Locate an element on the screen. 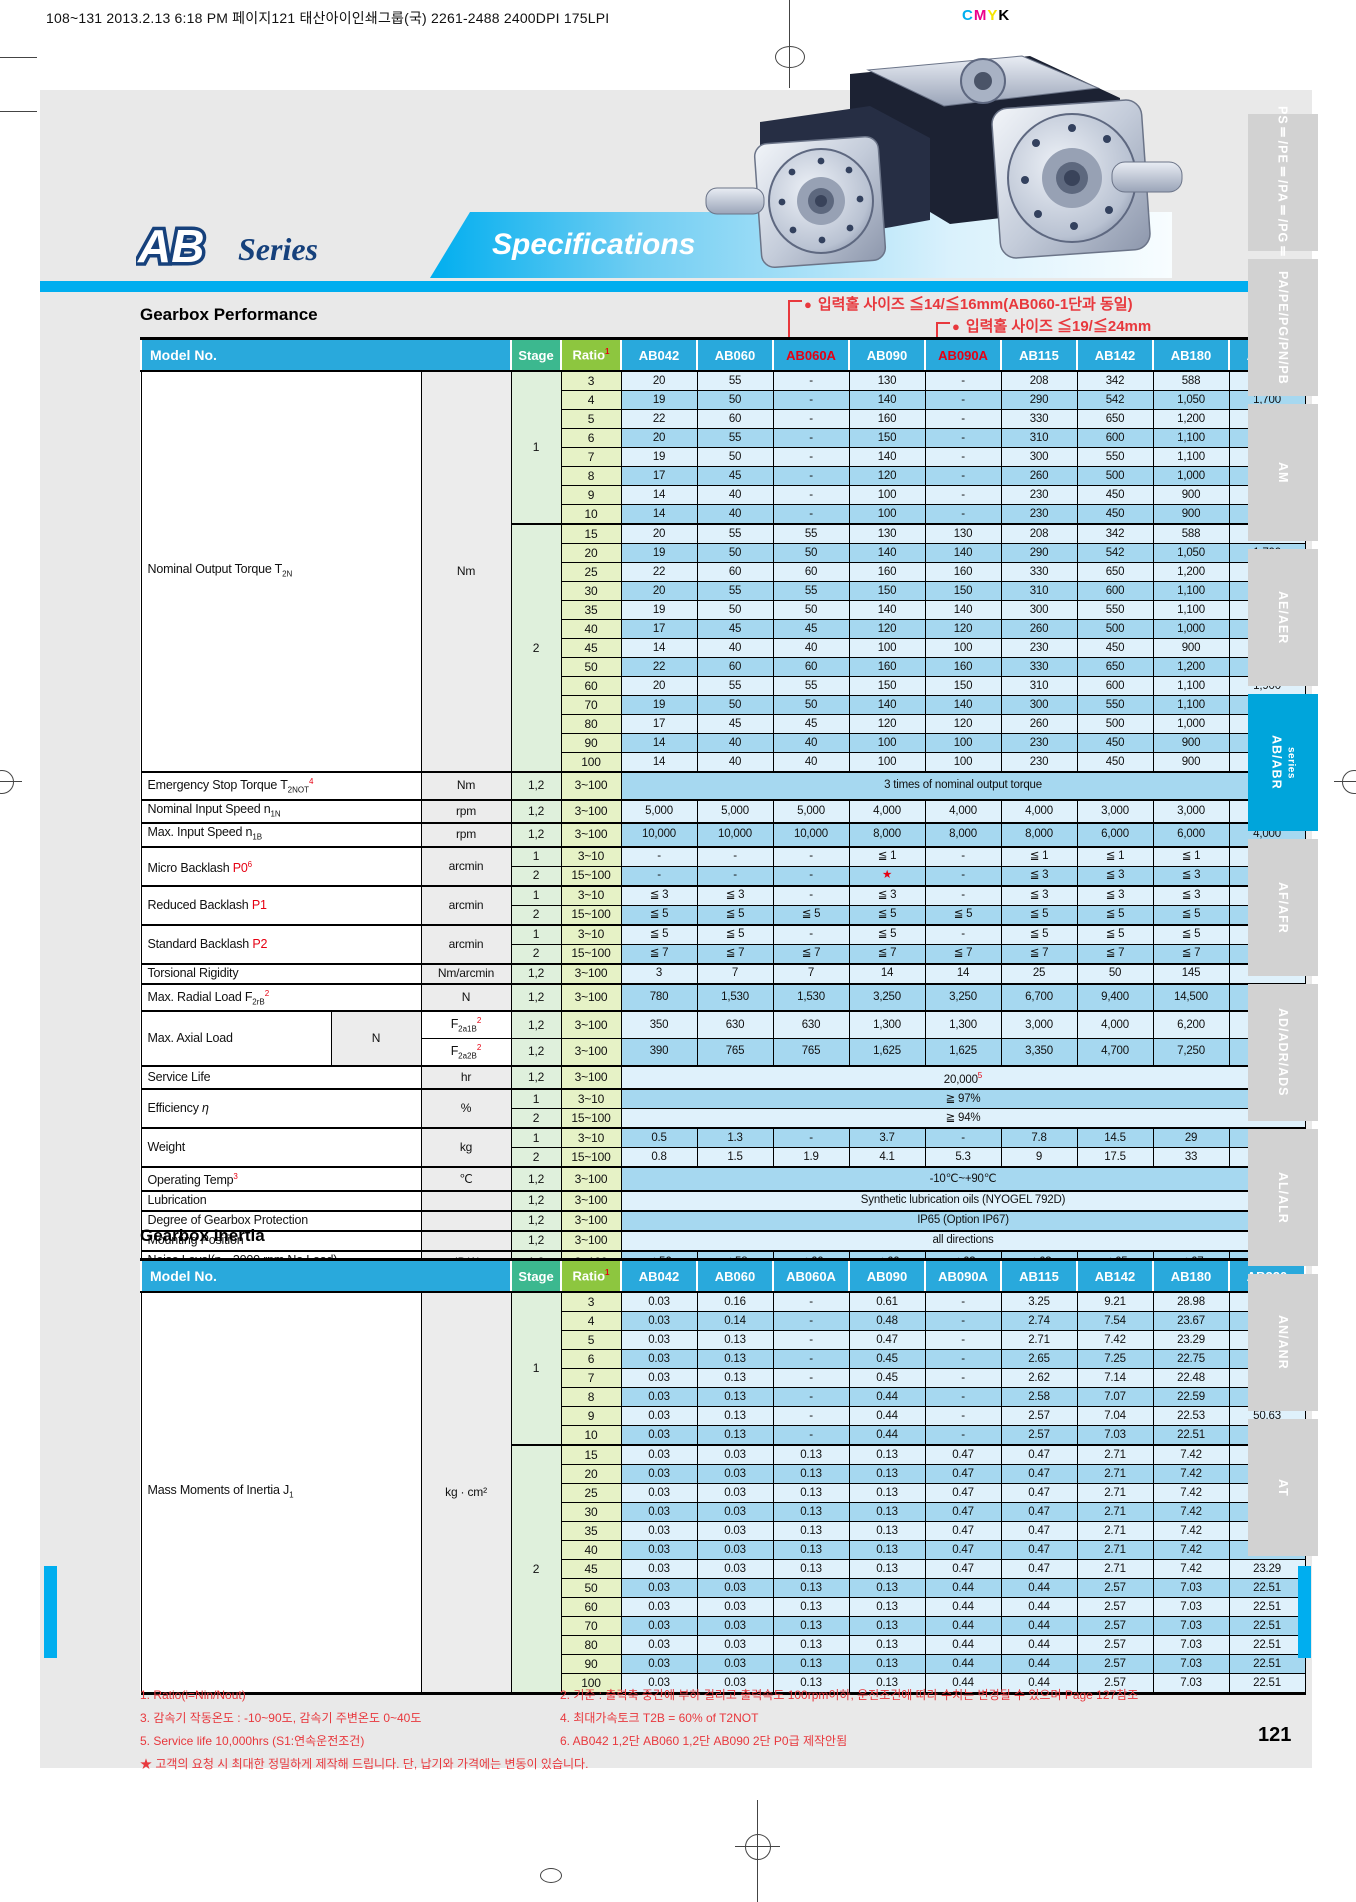 This screenshot has height=1902, width=1356. footnote: 4. 최대가속토크 T2B = 60% of T2NOT is located at coordinates (659, 1718).